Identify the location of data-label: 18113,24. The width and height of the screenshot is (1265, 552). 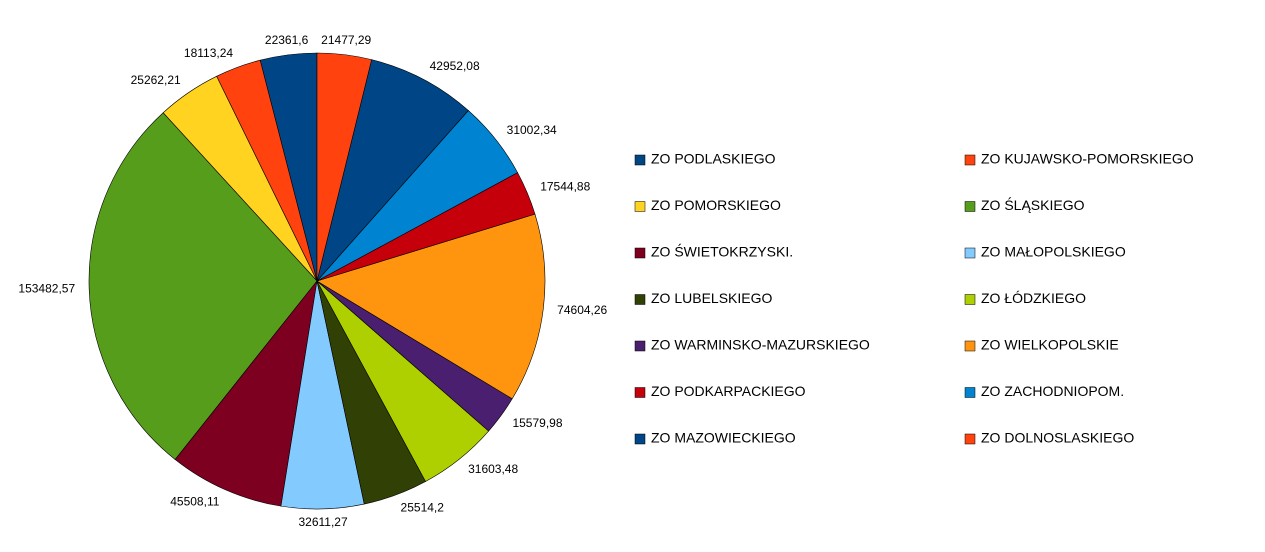
(208, 53).